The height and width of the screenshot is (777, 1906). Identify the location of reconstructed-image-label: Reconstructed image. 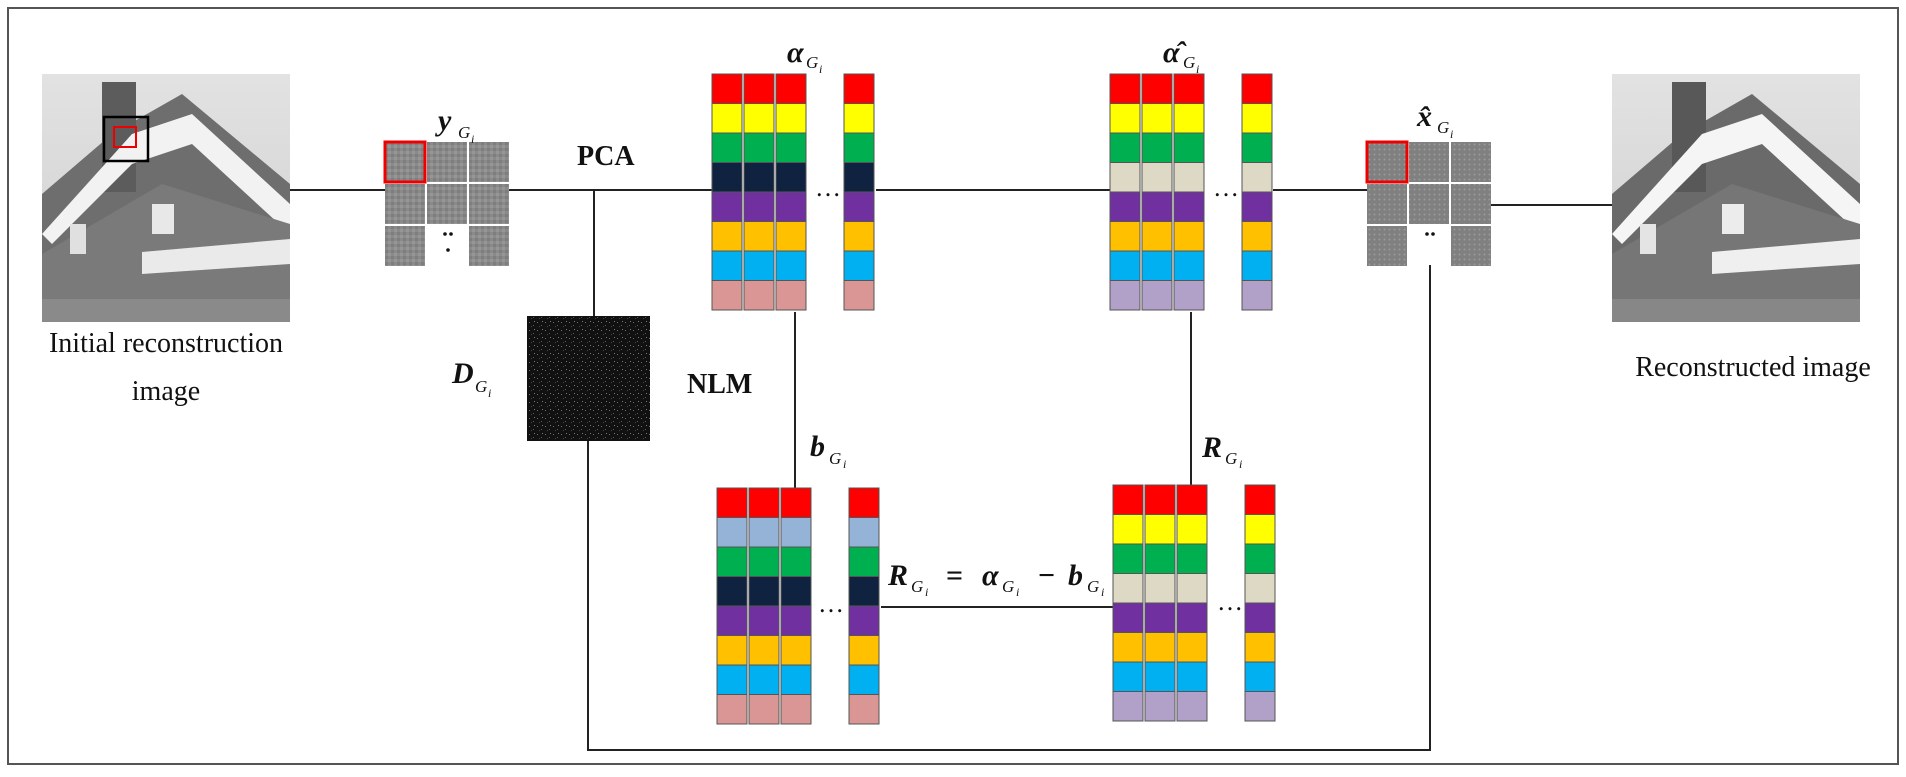
(1753, 367).